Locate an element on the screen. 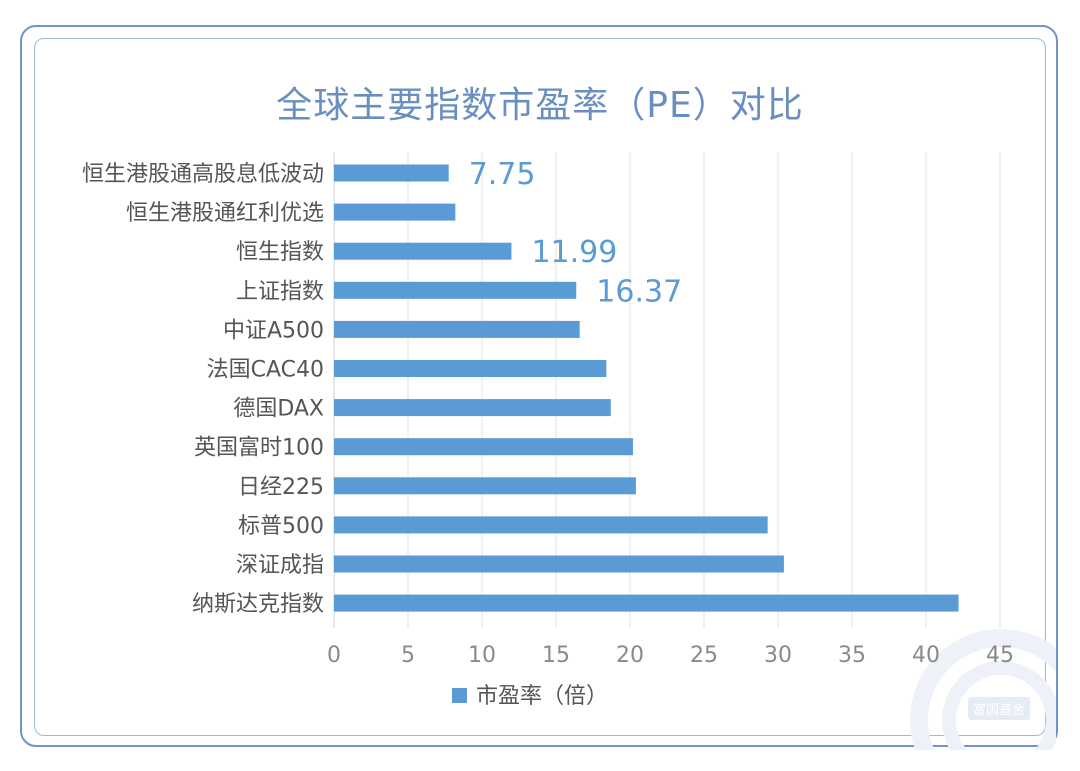  category-label: 纳斯达克指数 is located at coordinates (258, 604).